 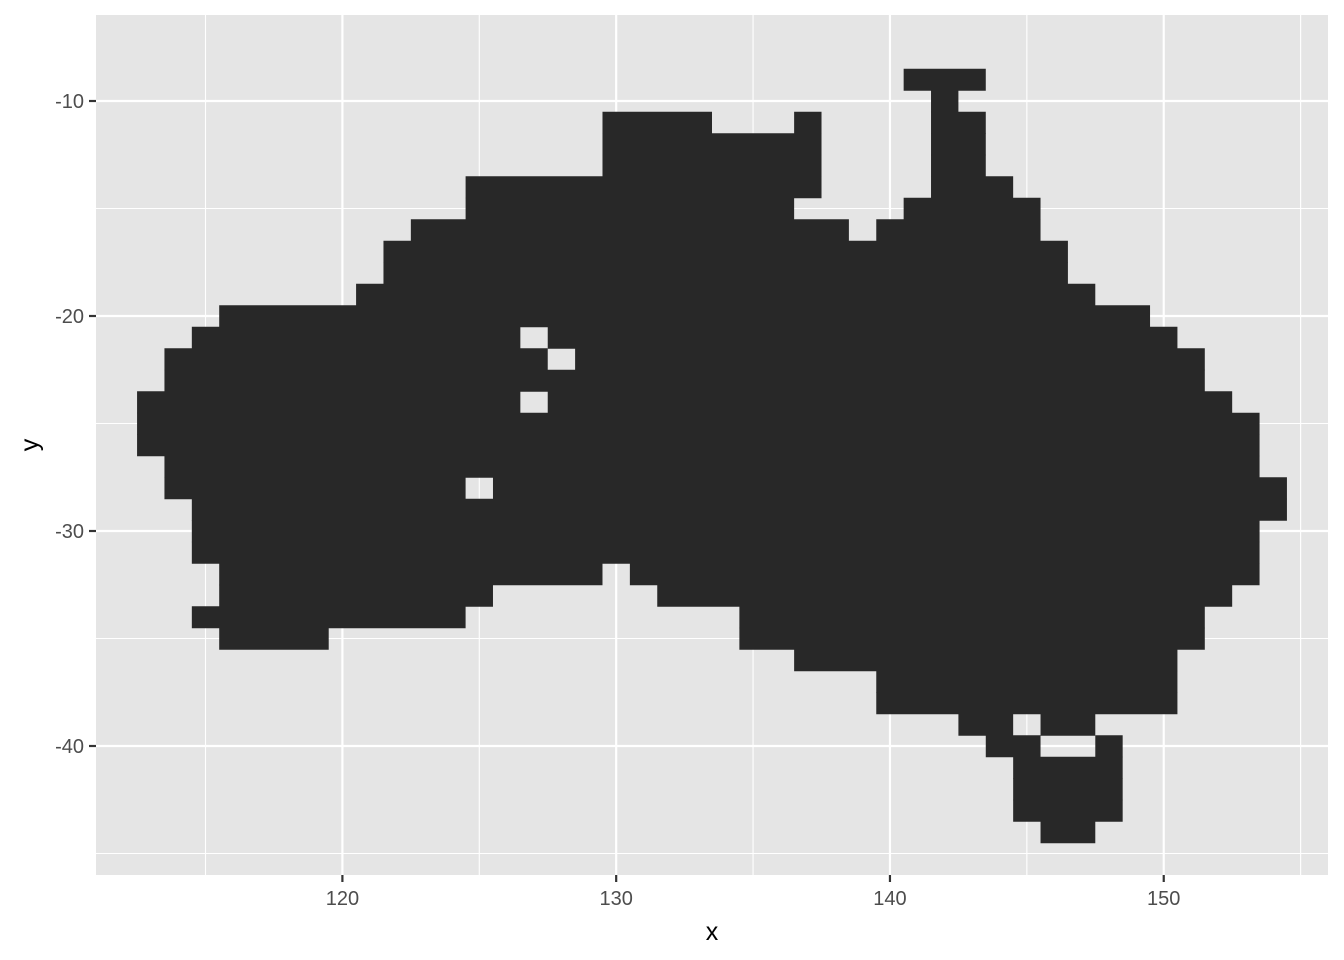 I want to click on y-tick-label: -20, so click(x=69, y=317).